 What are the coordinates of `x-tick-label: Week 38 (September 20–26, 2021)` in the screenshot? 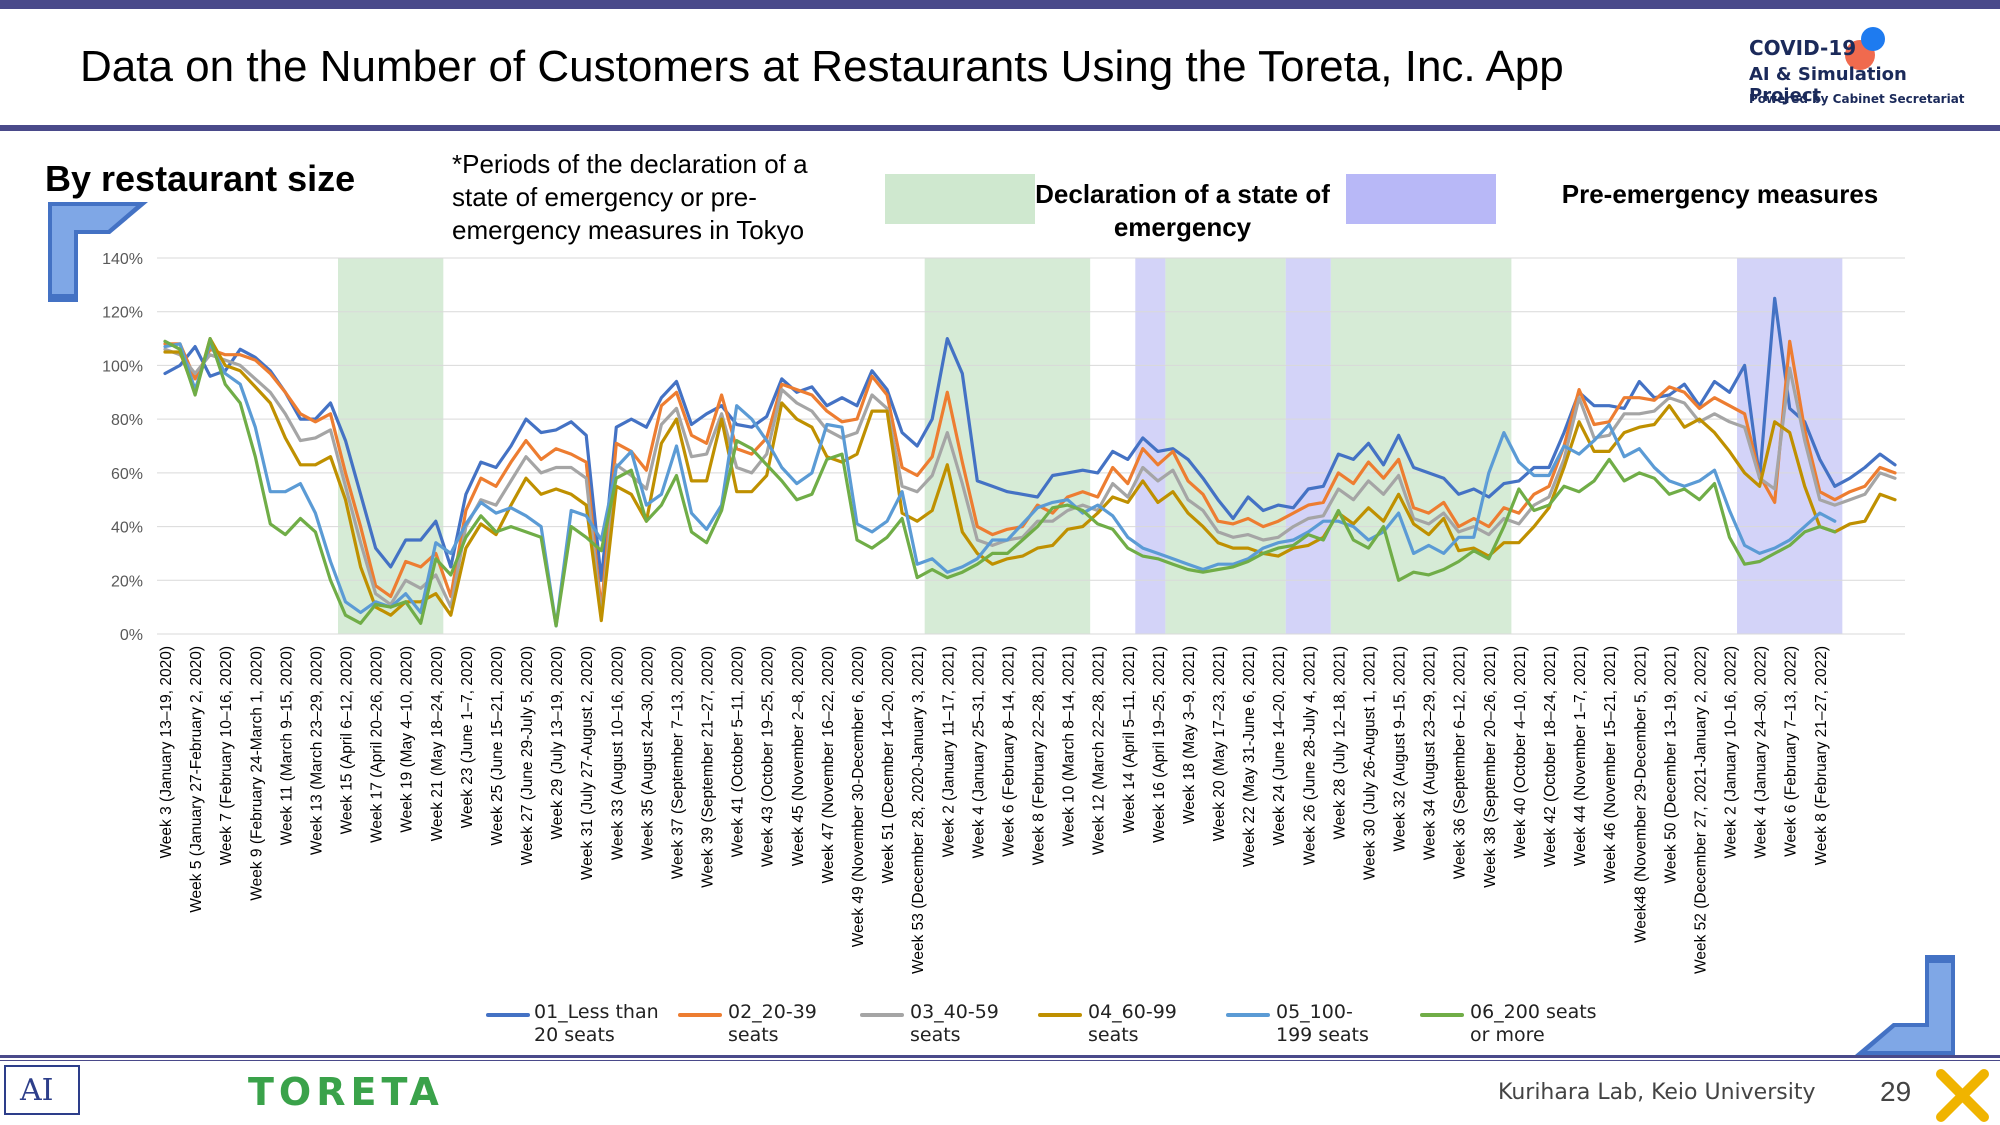 It's located at (1490, 767).